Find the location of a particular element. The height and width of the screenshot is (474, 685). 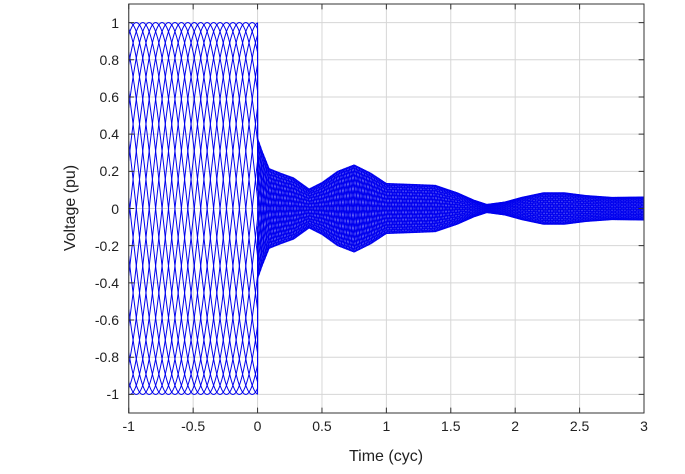

x-tick-label: 2 is located at coordinates (515, 426).